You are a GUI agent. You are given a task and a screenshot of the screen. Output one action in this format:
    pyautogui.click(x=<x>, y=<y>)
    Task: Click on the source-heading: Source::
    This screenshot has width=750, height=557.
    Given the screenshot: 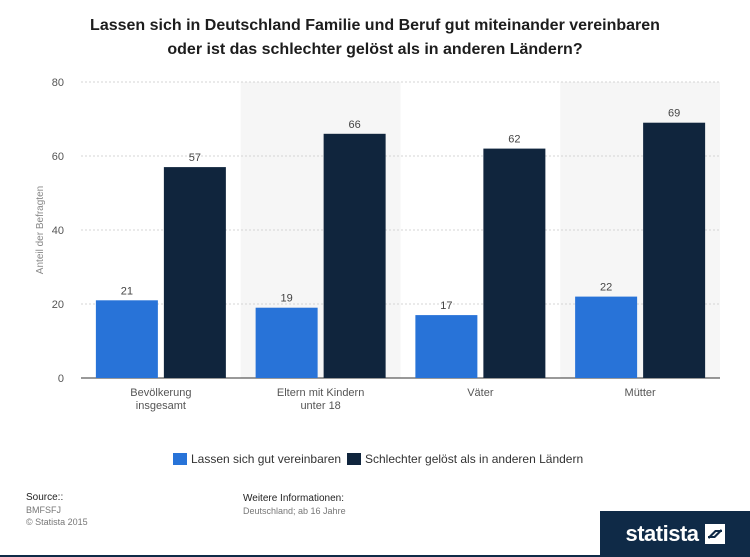 What is the action you would take?
    pyautogui.click(x=45, y=497)
    